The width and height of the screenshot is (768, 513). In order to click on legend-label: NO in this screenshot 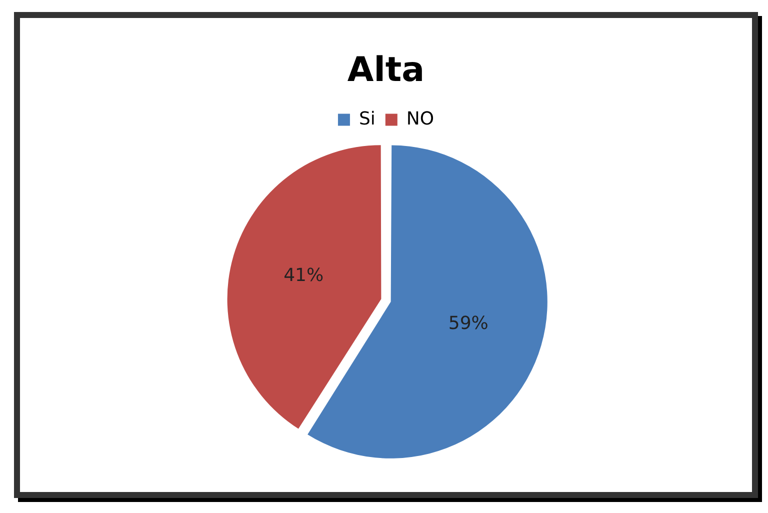, I will do `click(420, 119)`.